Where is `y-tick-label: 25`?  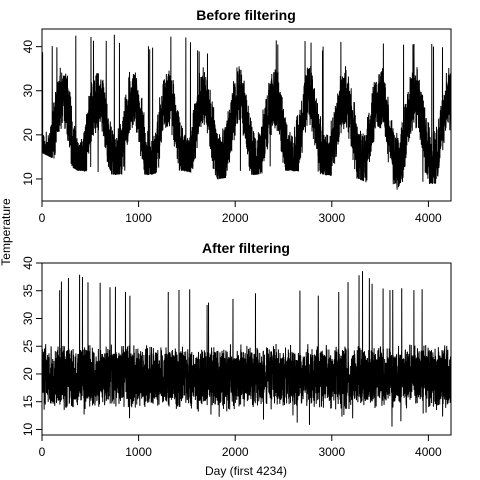 y-tick-label: 25 is located at coordinates (28, 346).